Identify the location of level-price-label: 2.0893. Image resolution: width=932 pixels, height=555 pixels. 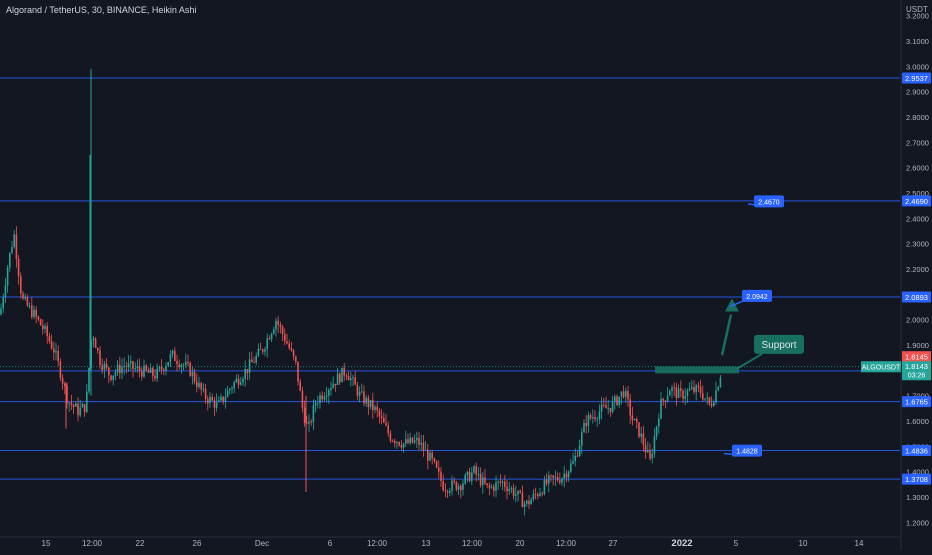
(916, 297).